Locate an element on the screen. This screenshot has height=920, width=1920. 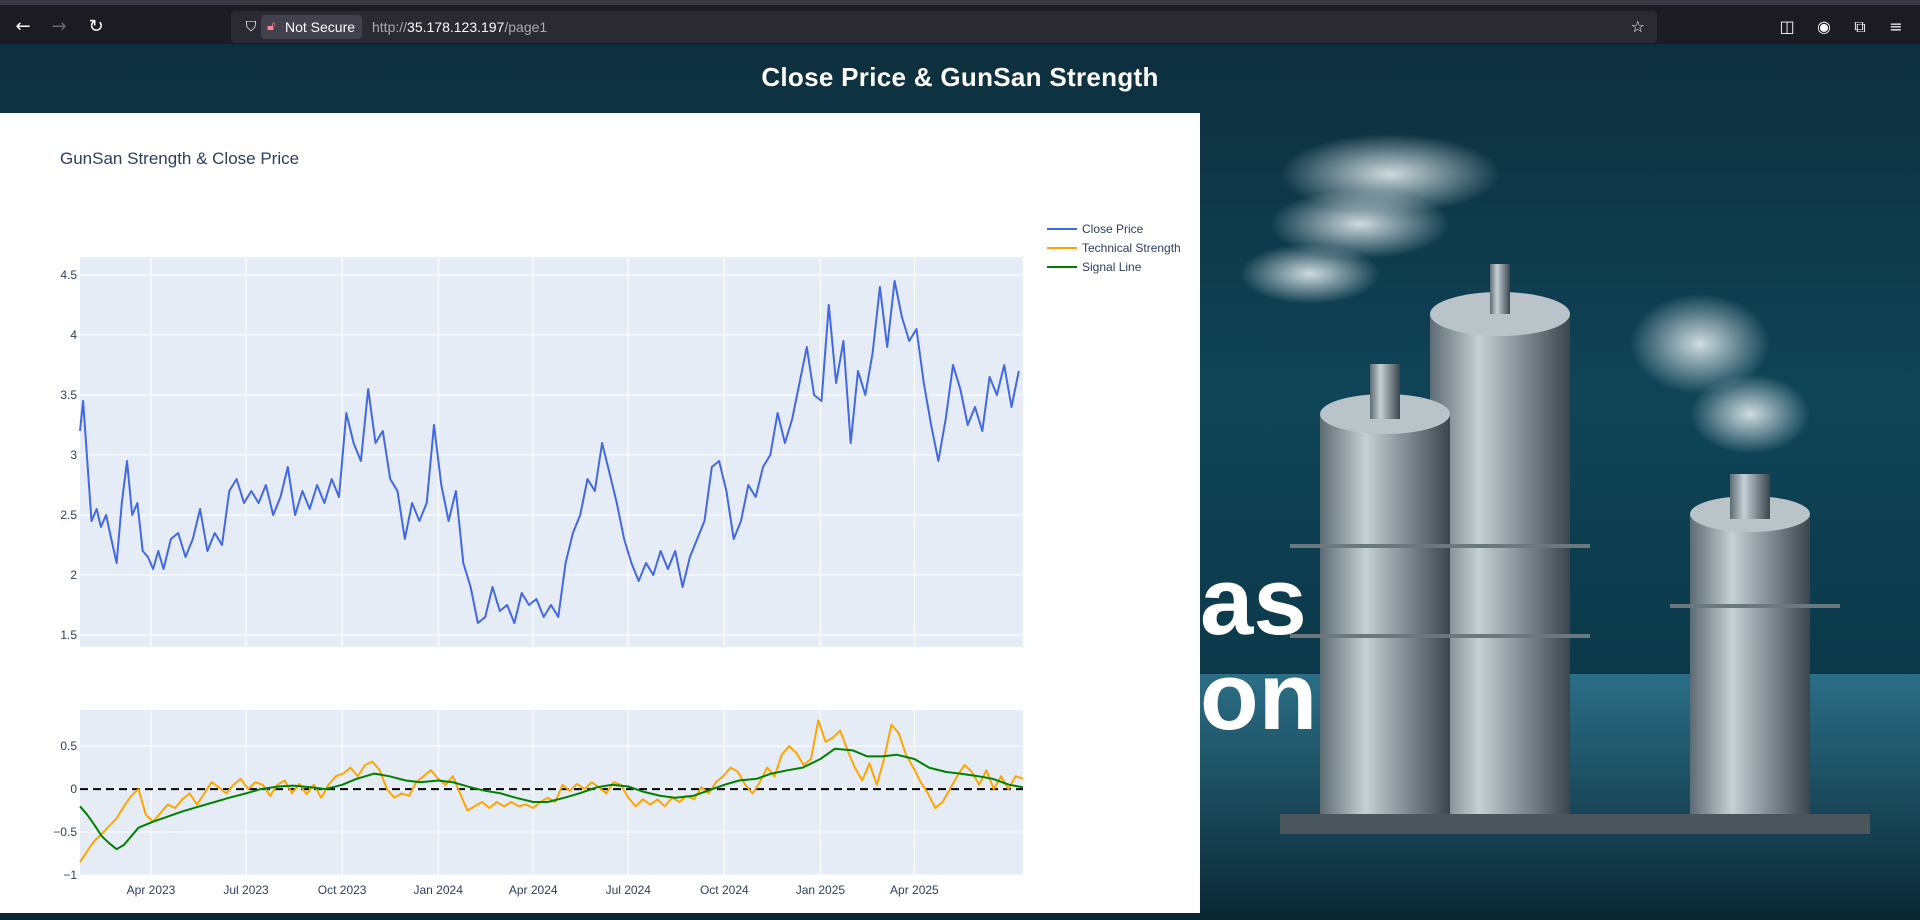
lock-icon: 🔓︎ is located at coordinates (271, 26).